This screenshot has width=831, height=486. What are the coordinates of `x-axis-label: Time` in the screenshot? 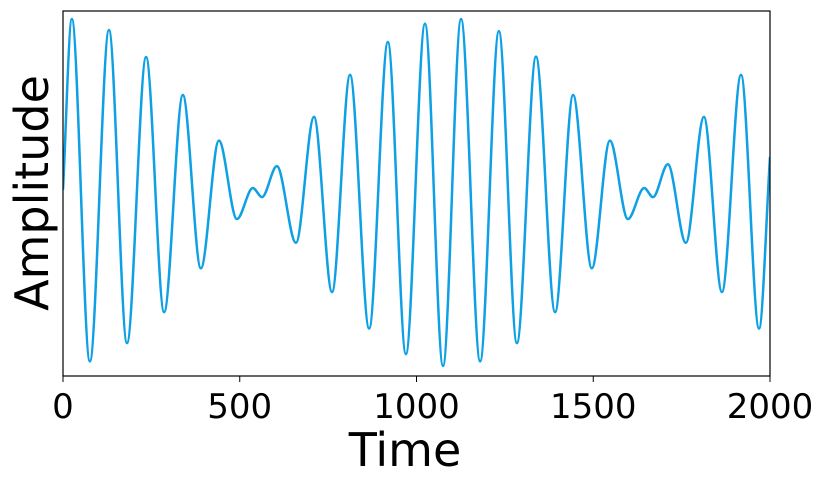 It's located at (405, 450).